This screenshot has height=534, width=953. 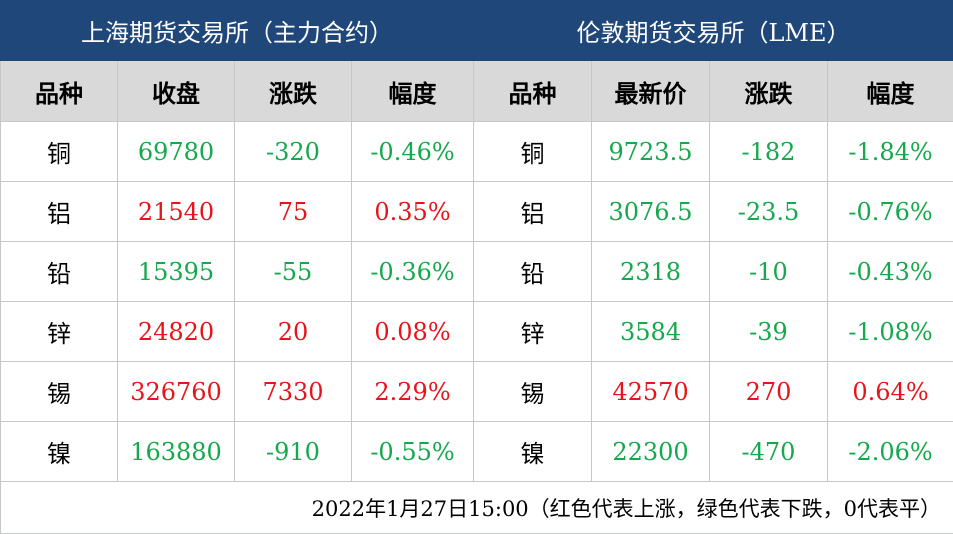 I want to click on lme-change-cell: -39, so click(x=769, y=332).